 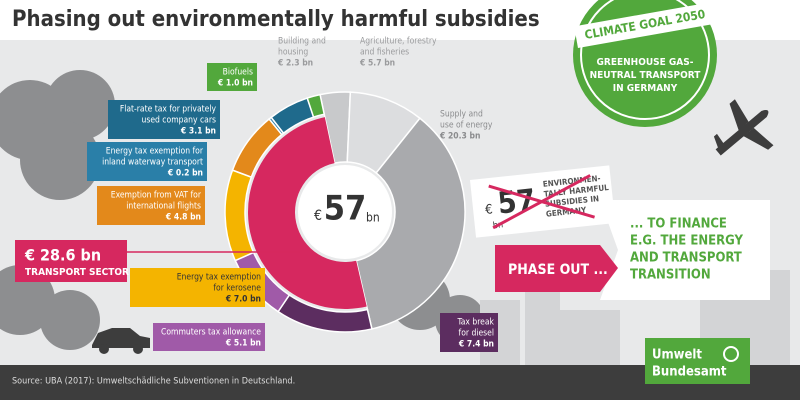 I want to click on phase-out-arrow, so click(x=556, y=268).